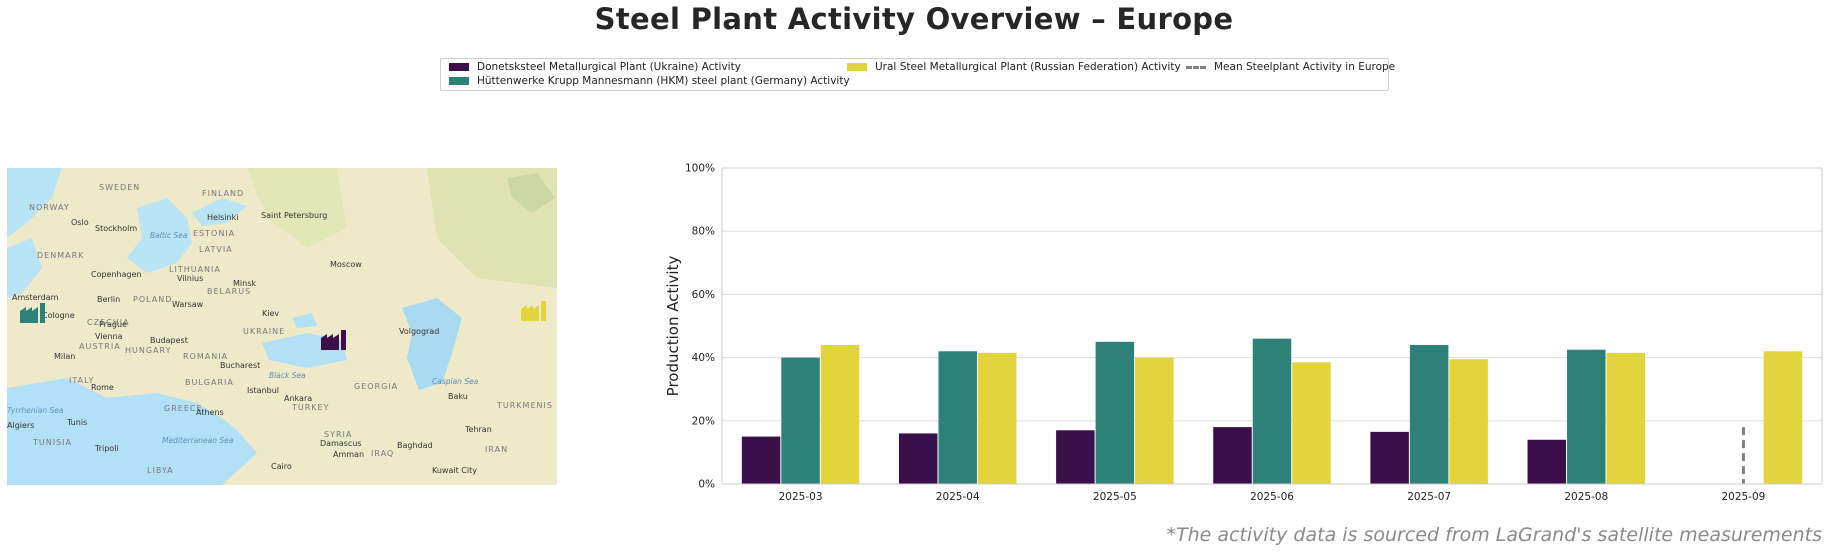 Image resolution: width=1828 pixels, height=554 pixels. I want to click on x-tick-label: 2025-09, so click(1743, 497).